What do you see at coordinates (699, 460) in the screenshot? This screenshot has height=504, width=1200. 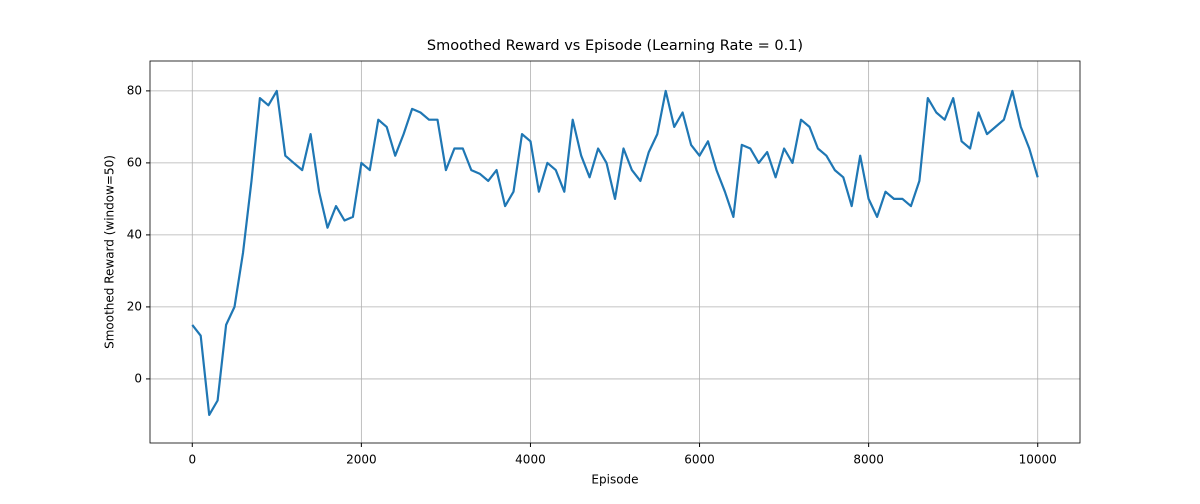 I see `x-tick-label: 6000` at bounding box center [699, 460].